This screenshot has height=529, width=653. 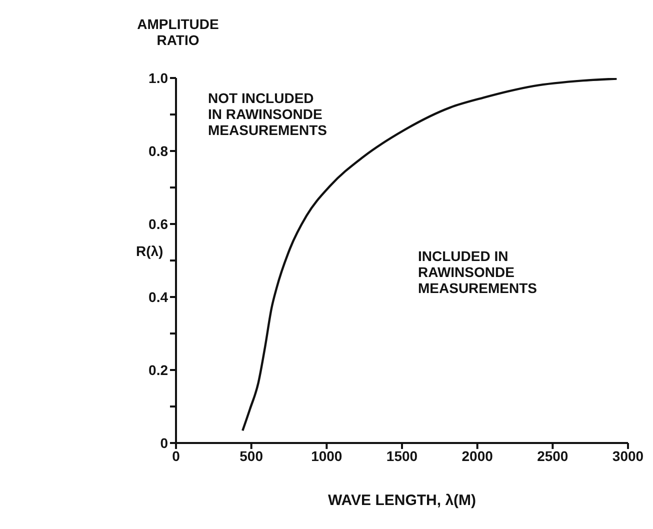 What do you see at coordinates (628, 456) in the screenshot?
I see `x-tick-label: 3000` at bounding box center [628, 456].